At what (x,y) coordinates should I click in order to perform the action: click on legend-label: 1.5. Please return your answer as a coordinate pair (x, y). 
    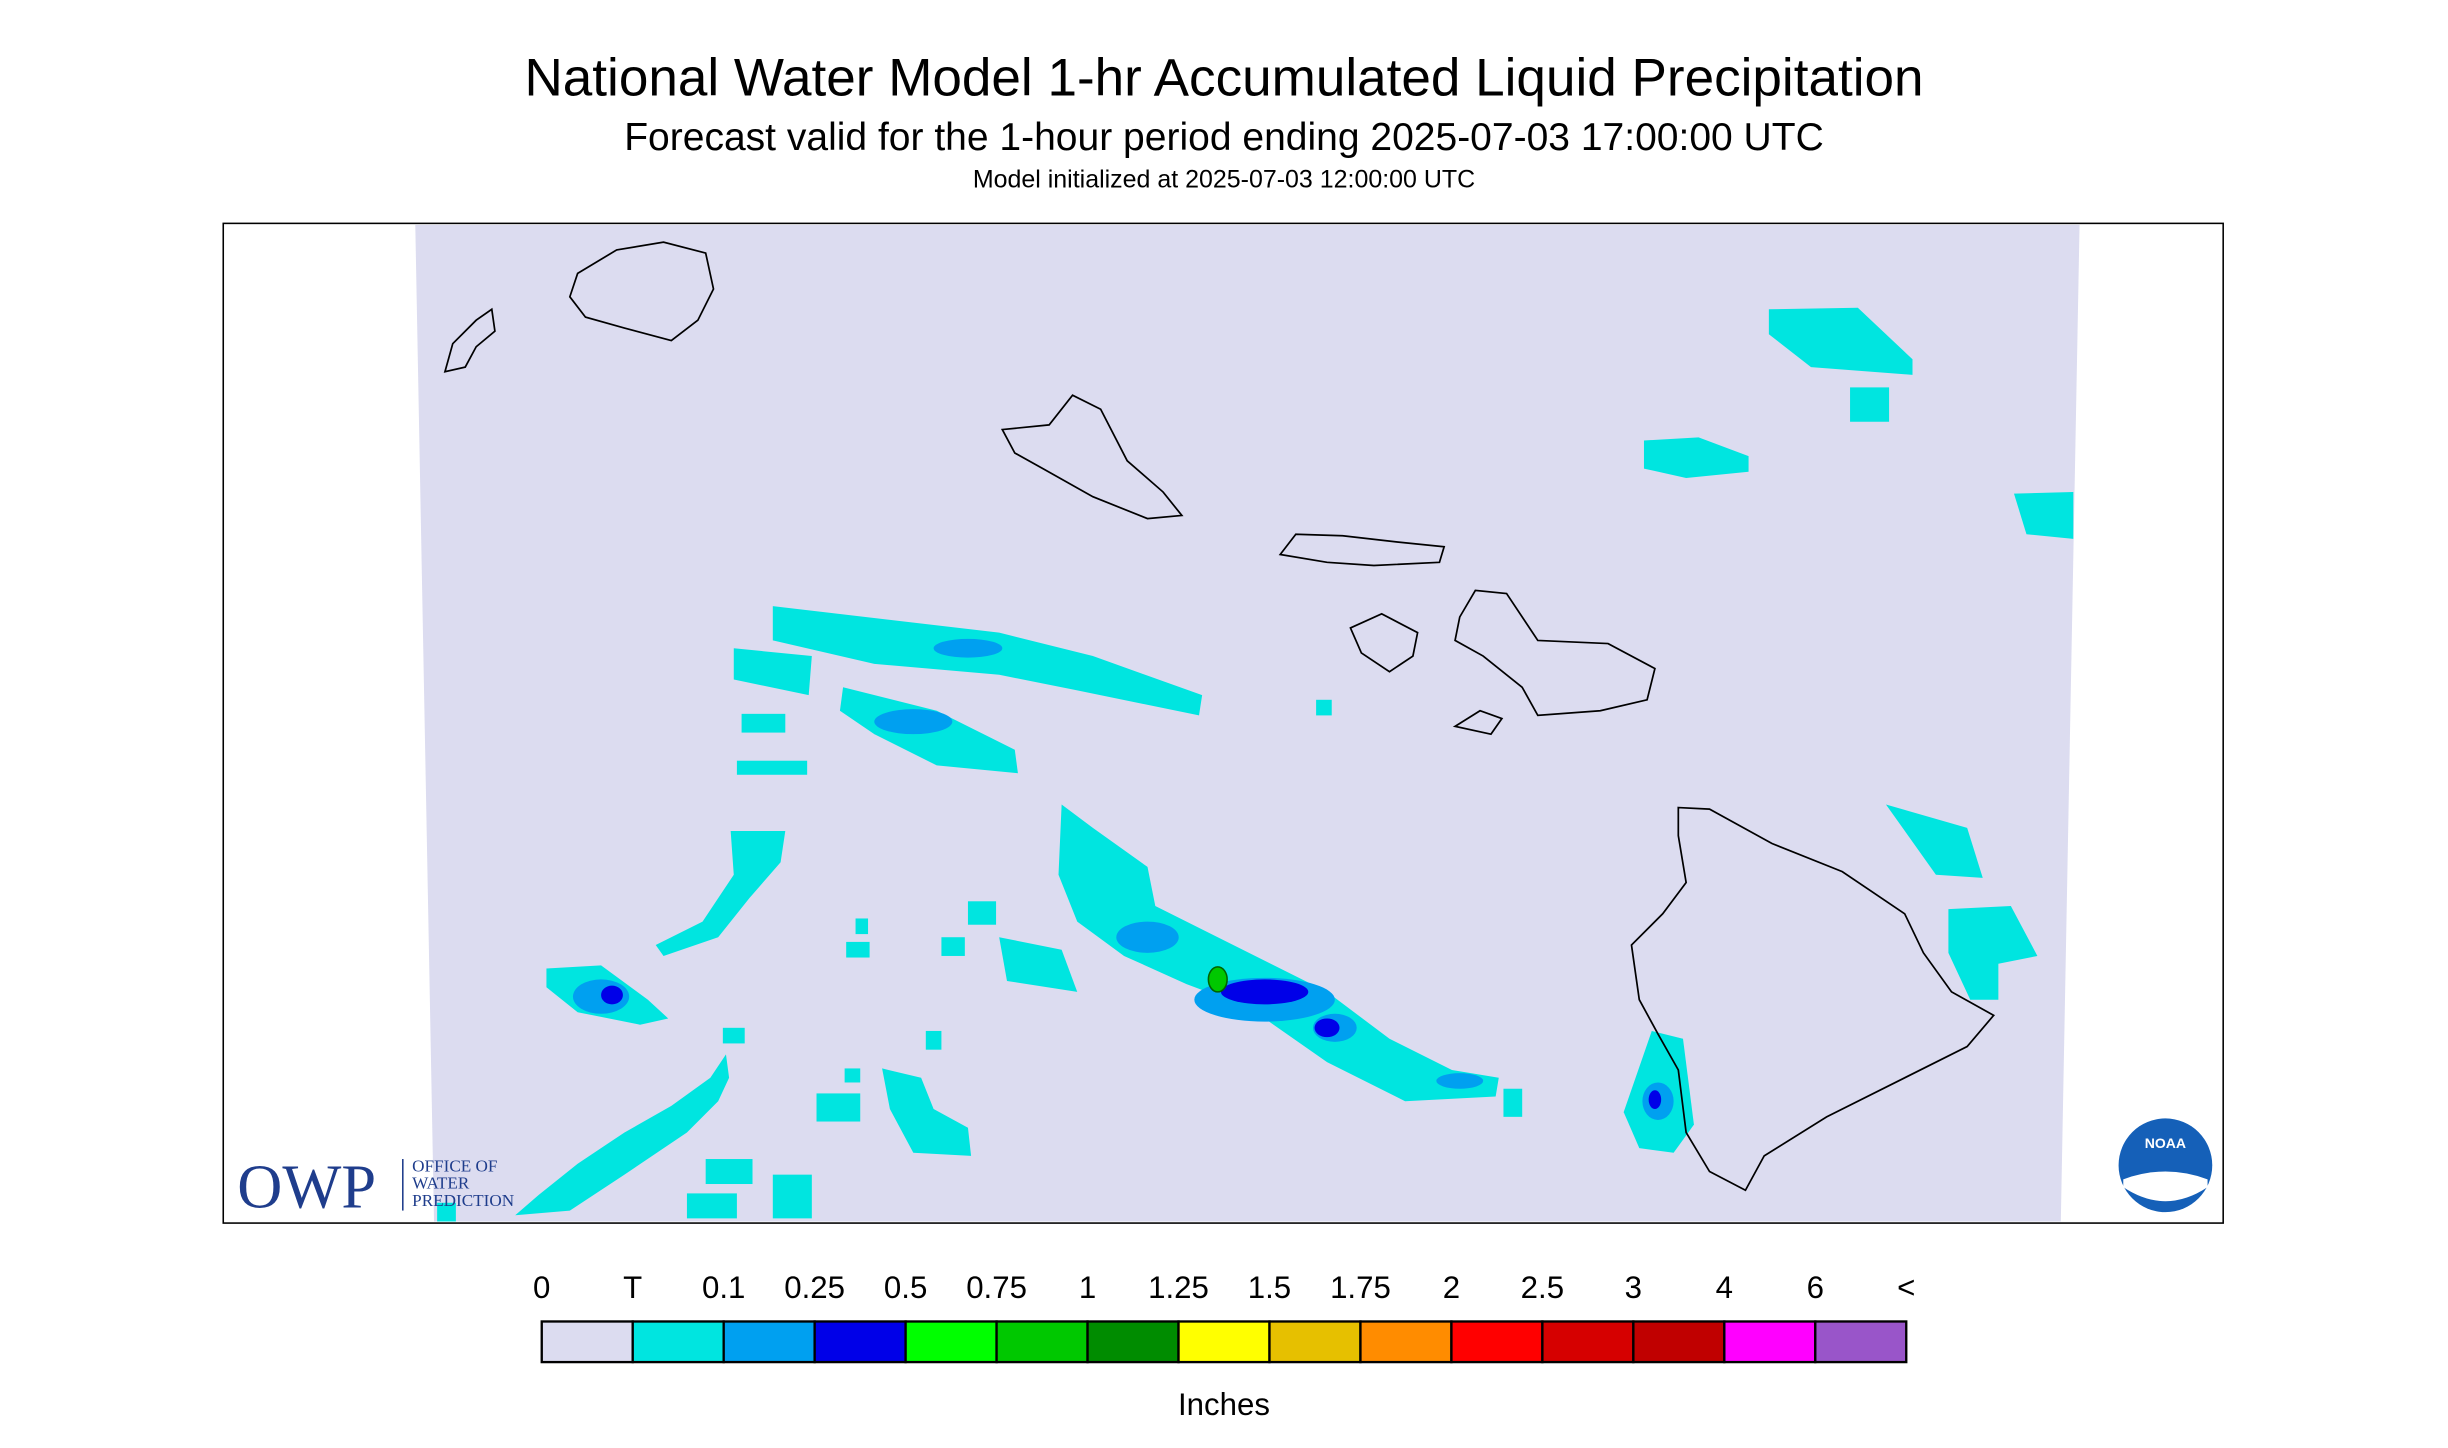
    Looking at the image, I should click on (1269, 1287).